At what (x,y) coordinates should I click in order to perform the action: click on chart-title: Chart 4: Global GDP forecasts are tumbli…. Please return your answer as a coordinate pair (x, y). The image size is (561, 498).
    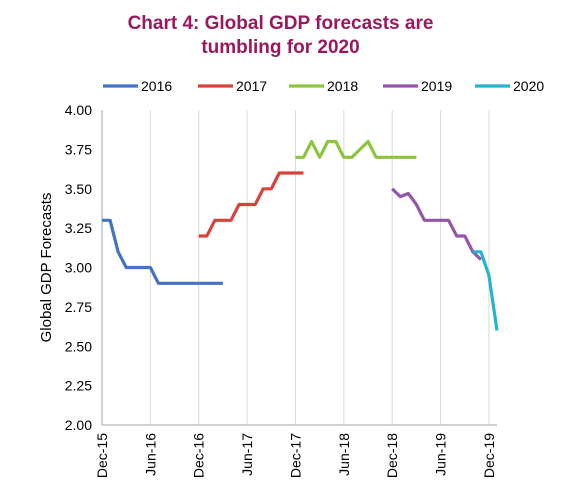
    Looking at the image, I should click on (280, 36).